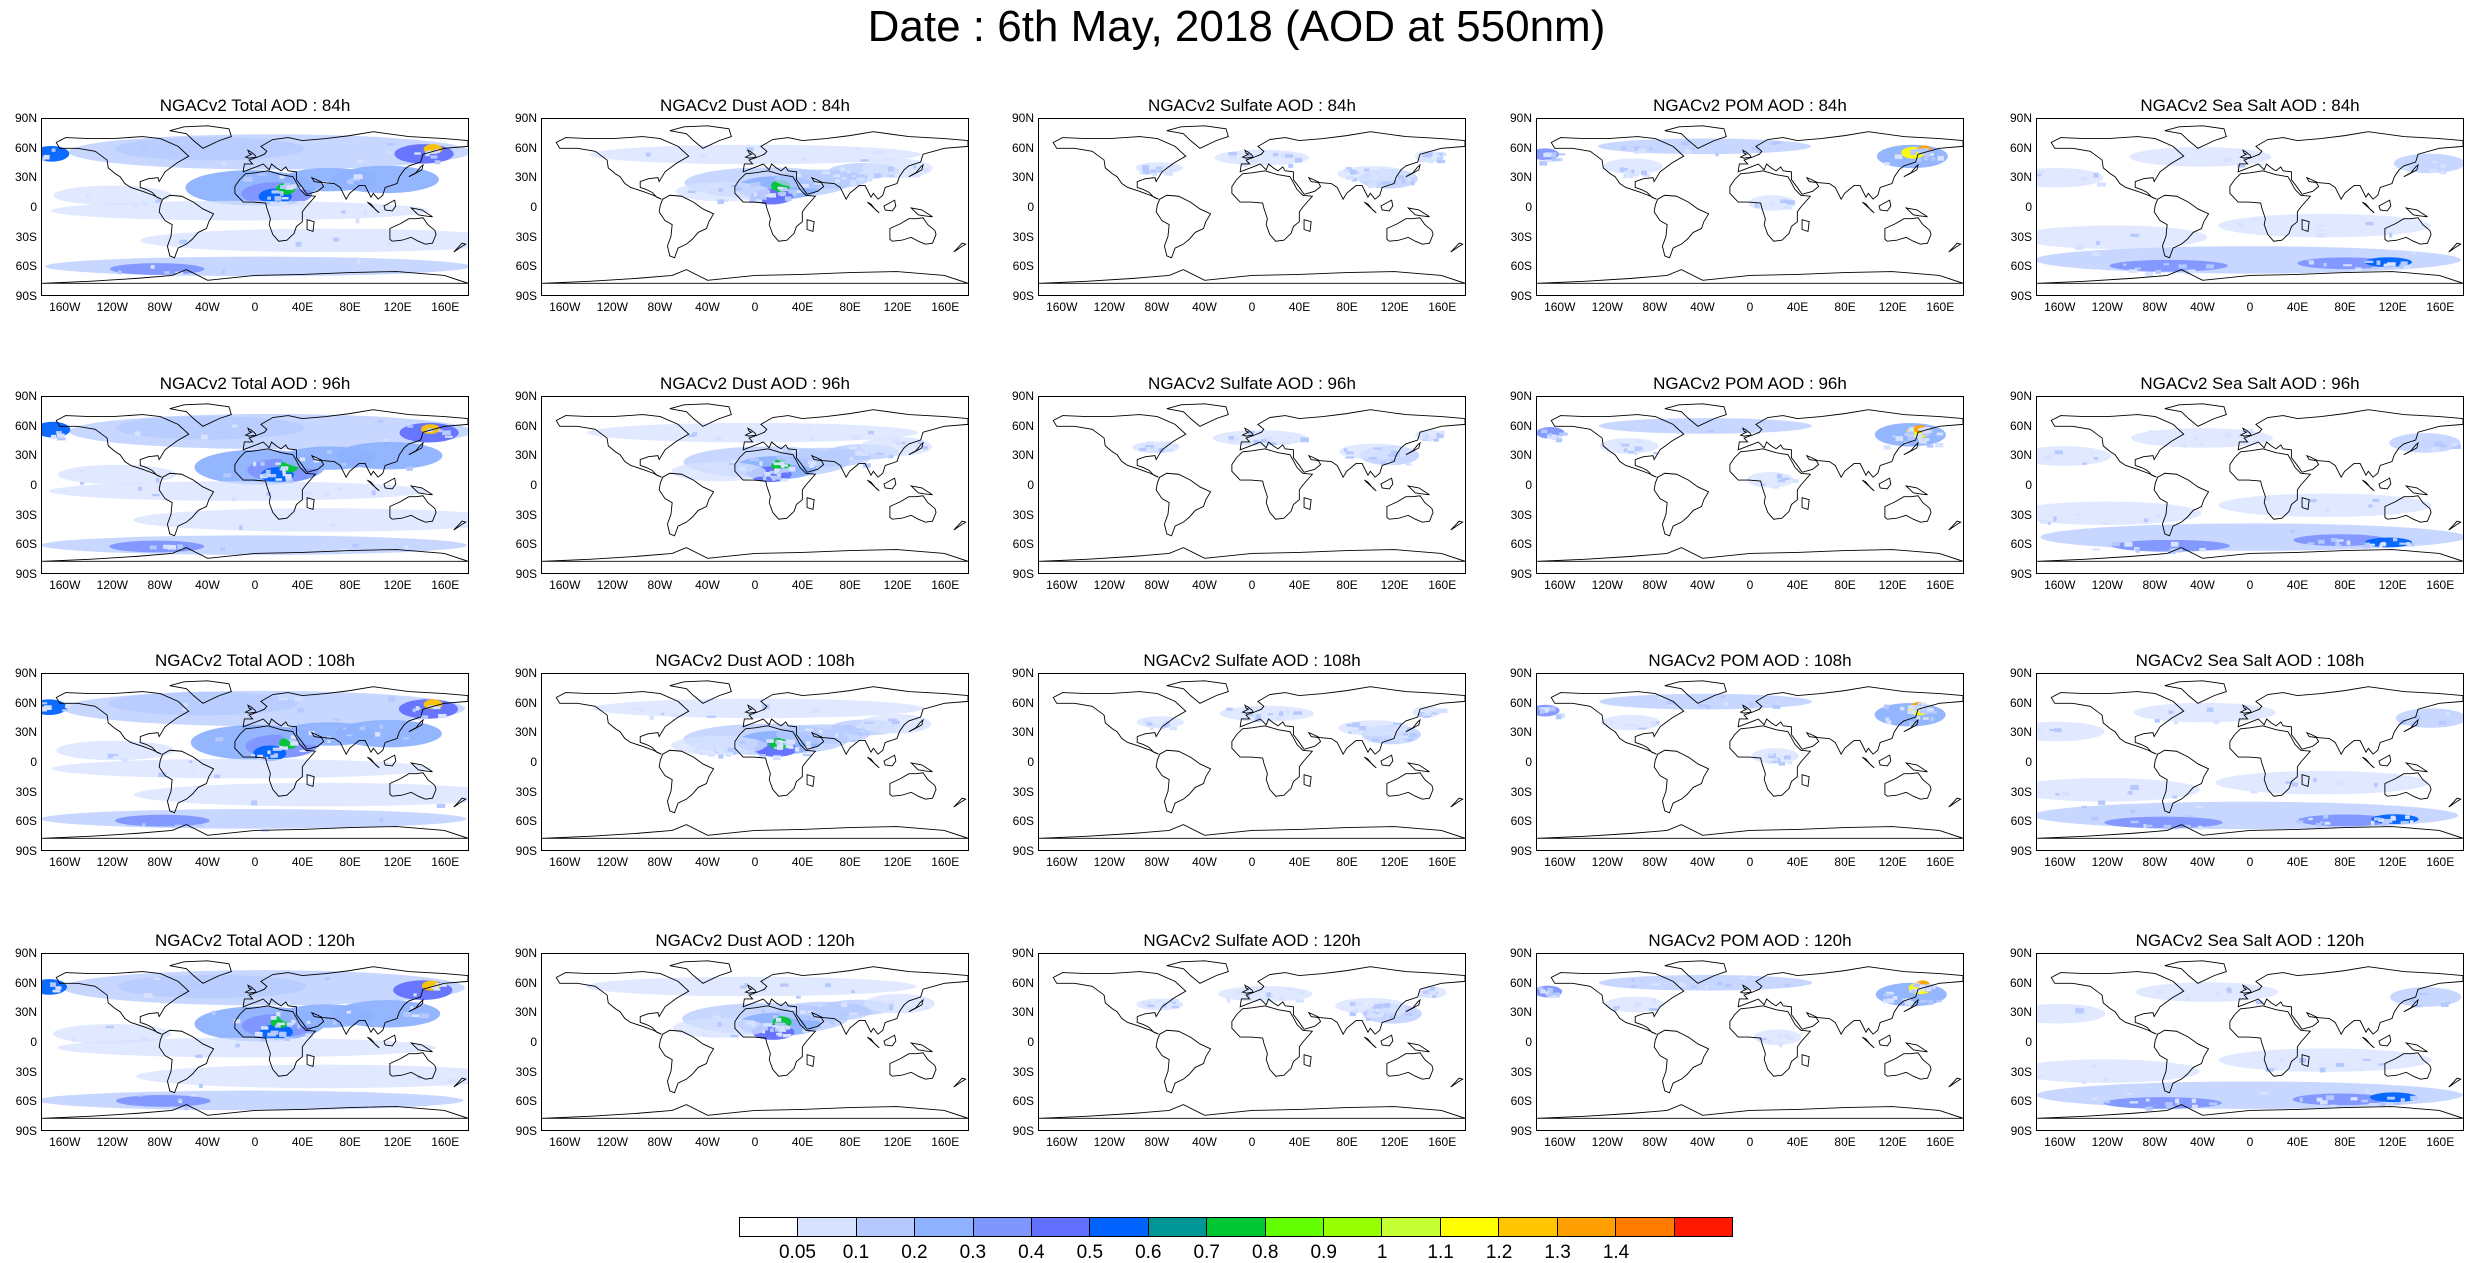  Describe the element at coordinates (856, 1252) in the screenshot. I see `colorbar-label: 0.1` at that location.